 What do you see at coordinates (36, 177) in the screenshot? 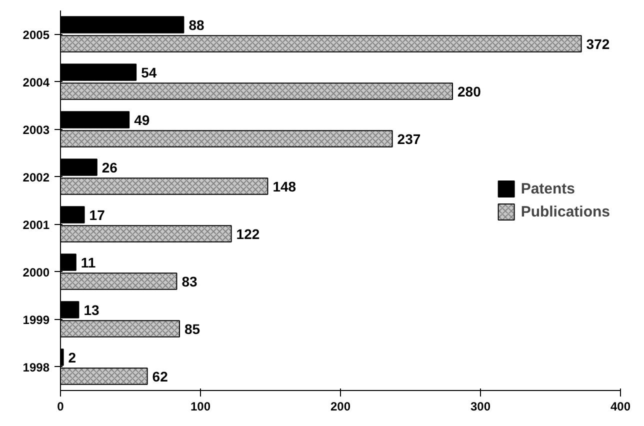
I see `y-tick-label: 2002` at bounding box center [36, 177].